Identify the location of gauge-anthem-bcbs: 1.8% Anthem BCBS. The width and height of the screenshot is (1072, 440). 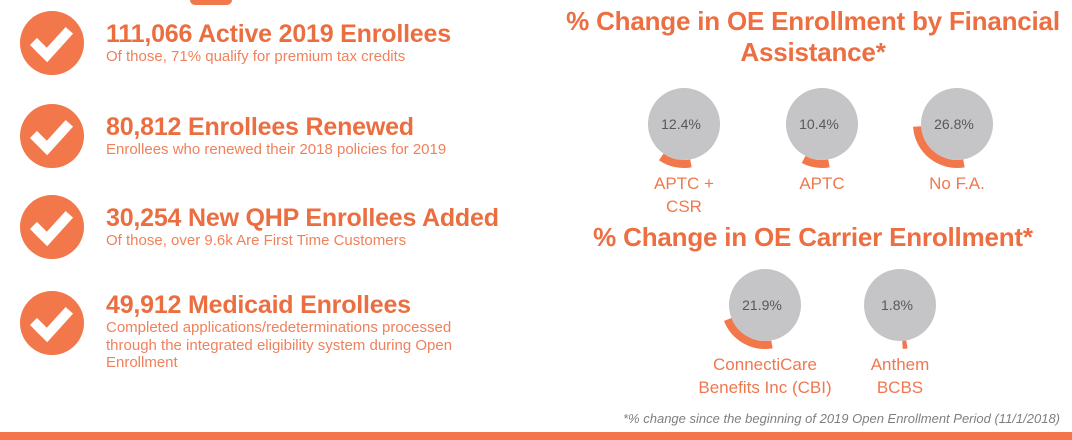
(900, 332).